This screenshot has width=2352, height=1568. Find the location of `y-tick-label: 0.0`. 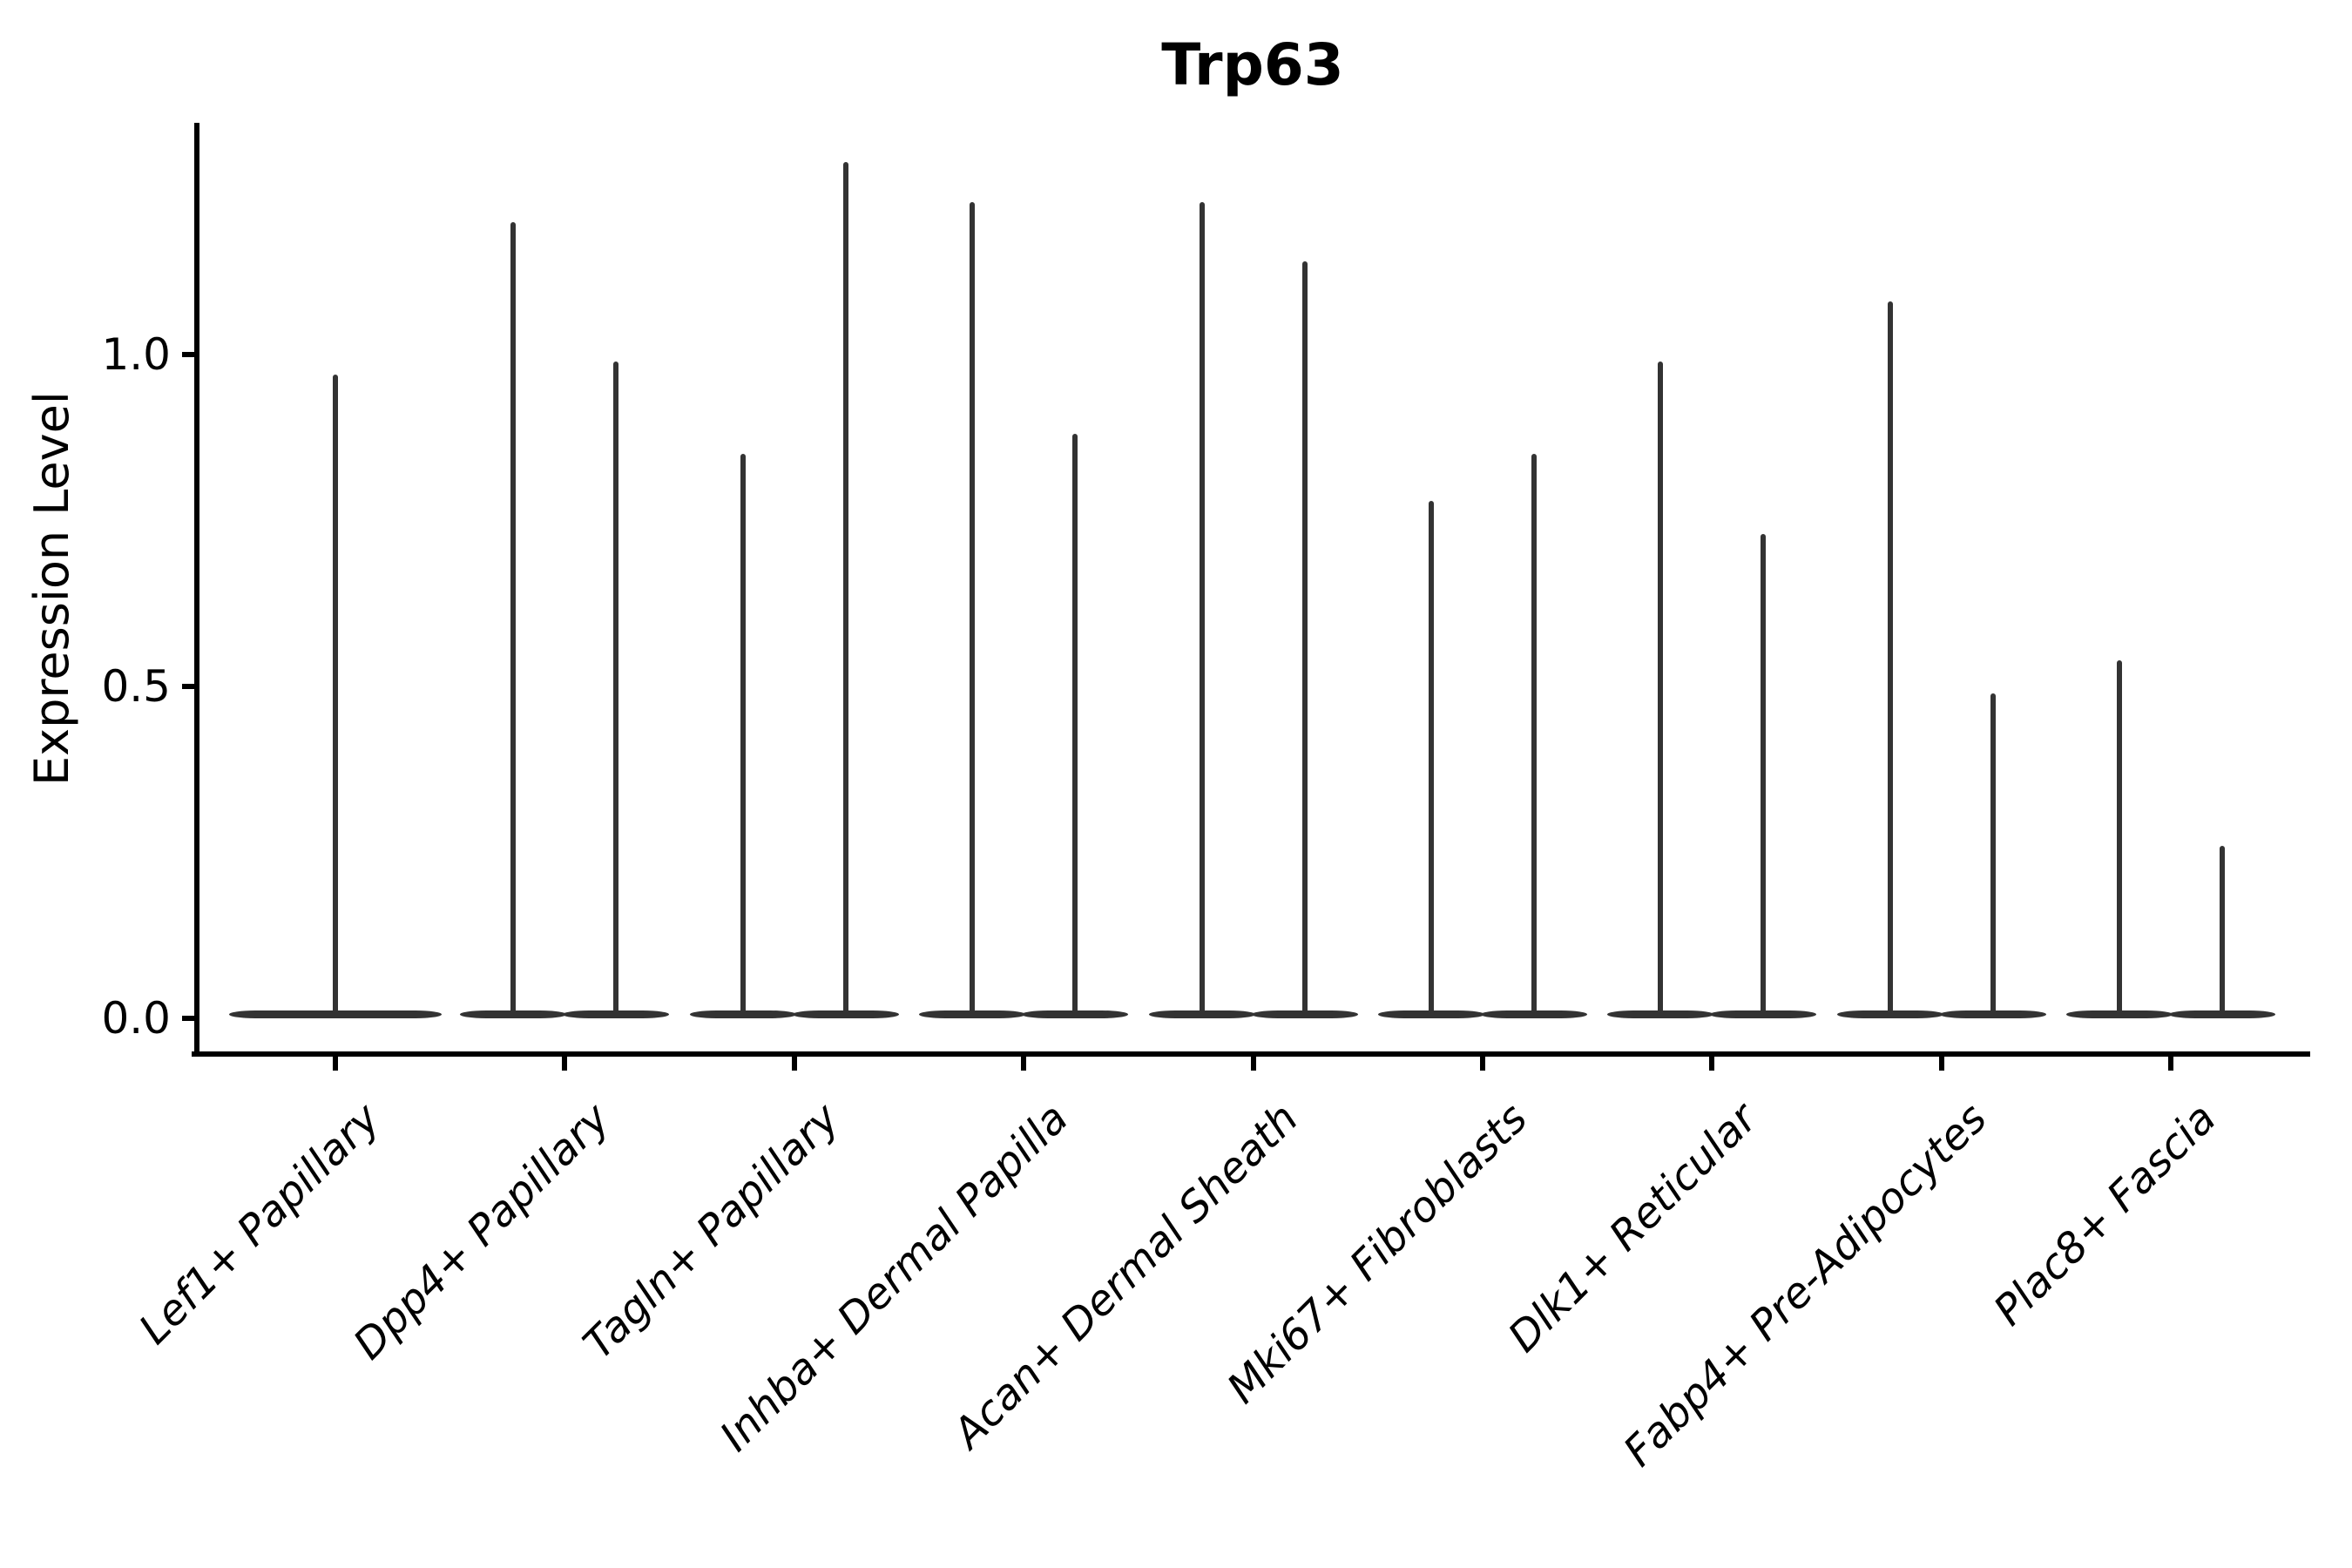

y-tick-label: 0.0 is located at coordinates (136, 1018).